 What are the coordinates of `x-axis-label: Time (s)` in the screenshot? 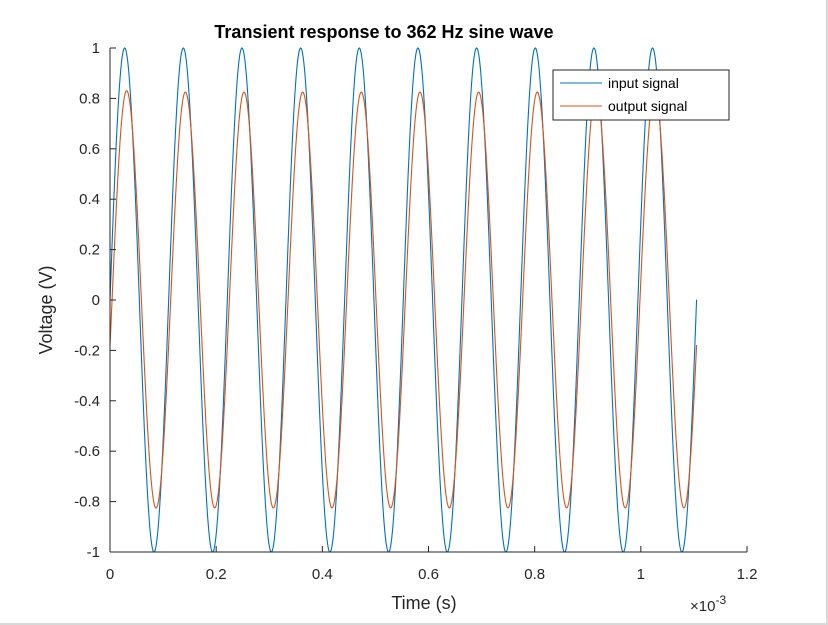 It's located at (423, 603).